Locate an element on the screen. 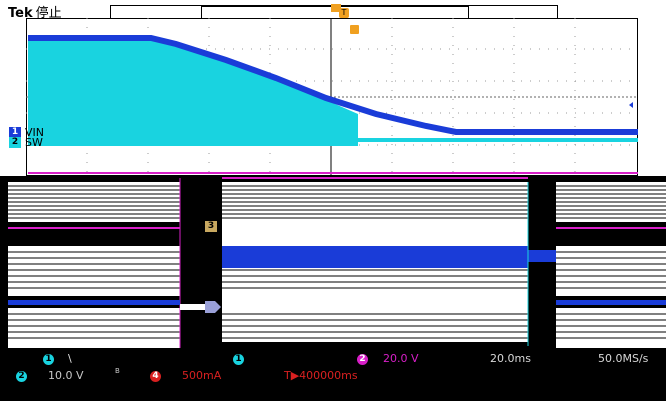 This screenshot has height=401, width=666. trigger-position-icon is located at coordinates (336, 8).